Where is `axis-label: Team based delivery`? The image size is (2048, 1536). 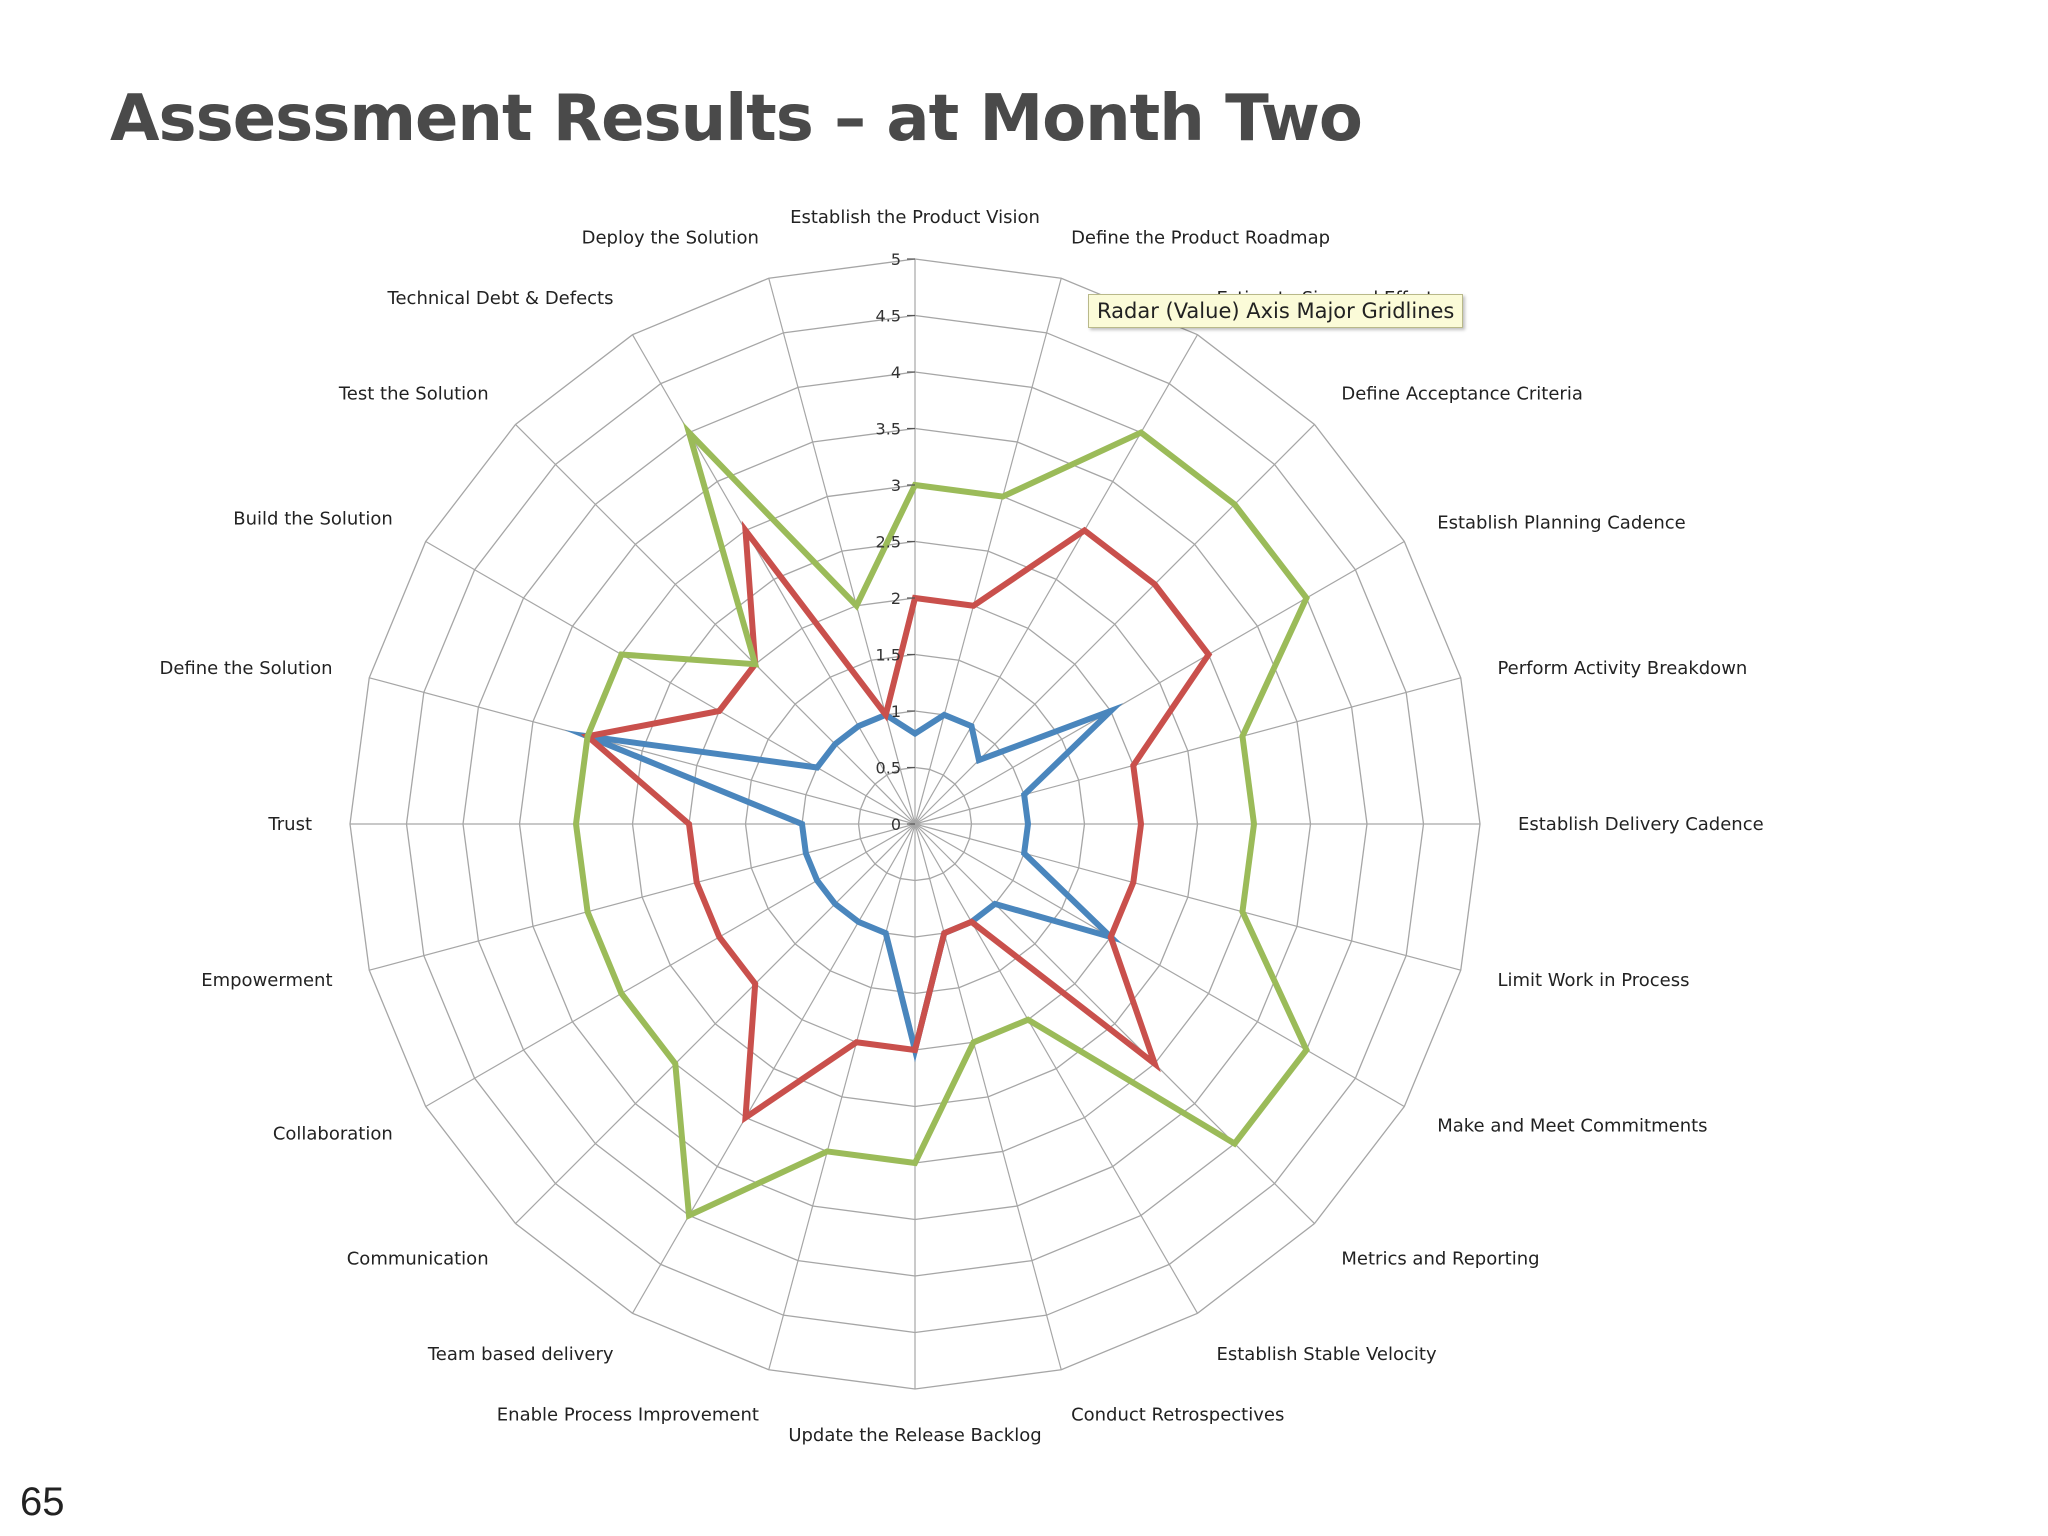 axis-label: Team based delivery is located at coordinates (520, 1354).